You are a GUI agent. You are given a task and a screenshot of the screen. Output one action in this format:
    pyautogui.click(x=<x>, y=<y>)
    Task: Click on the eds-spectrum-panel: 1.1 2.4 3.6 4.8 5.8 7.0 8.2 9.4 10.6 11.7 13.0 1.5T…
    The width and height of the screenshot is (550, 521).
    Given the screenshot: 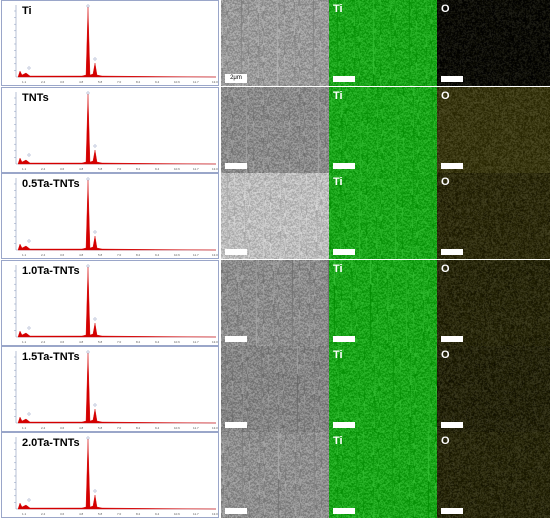 What is the action you would take?
    pyautogui.click(x=110, y=389)
    